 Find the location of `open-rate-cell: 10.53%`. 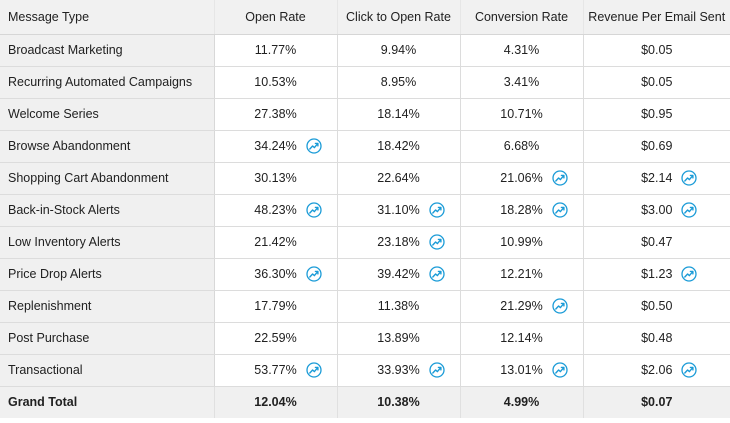

open-rate-cell: 10.53% is located at coordinates (276, 82).